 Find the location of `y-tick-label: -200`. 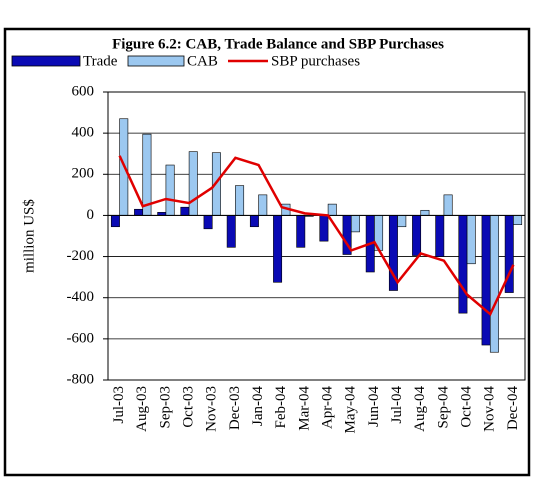

y-tick-label: -200 is located at coordinates (81, 256).